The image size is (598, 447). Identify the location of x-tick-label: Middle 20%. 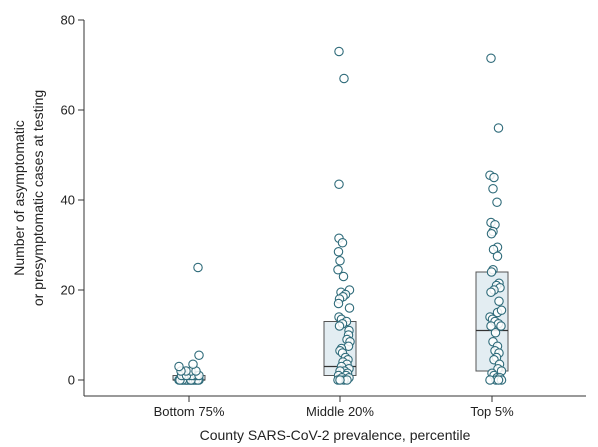
(340, 411).